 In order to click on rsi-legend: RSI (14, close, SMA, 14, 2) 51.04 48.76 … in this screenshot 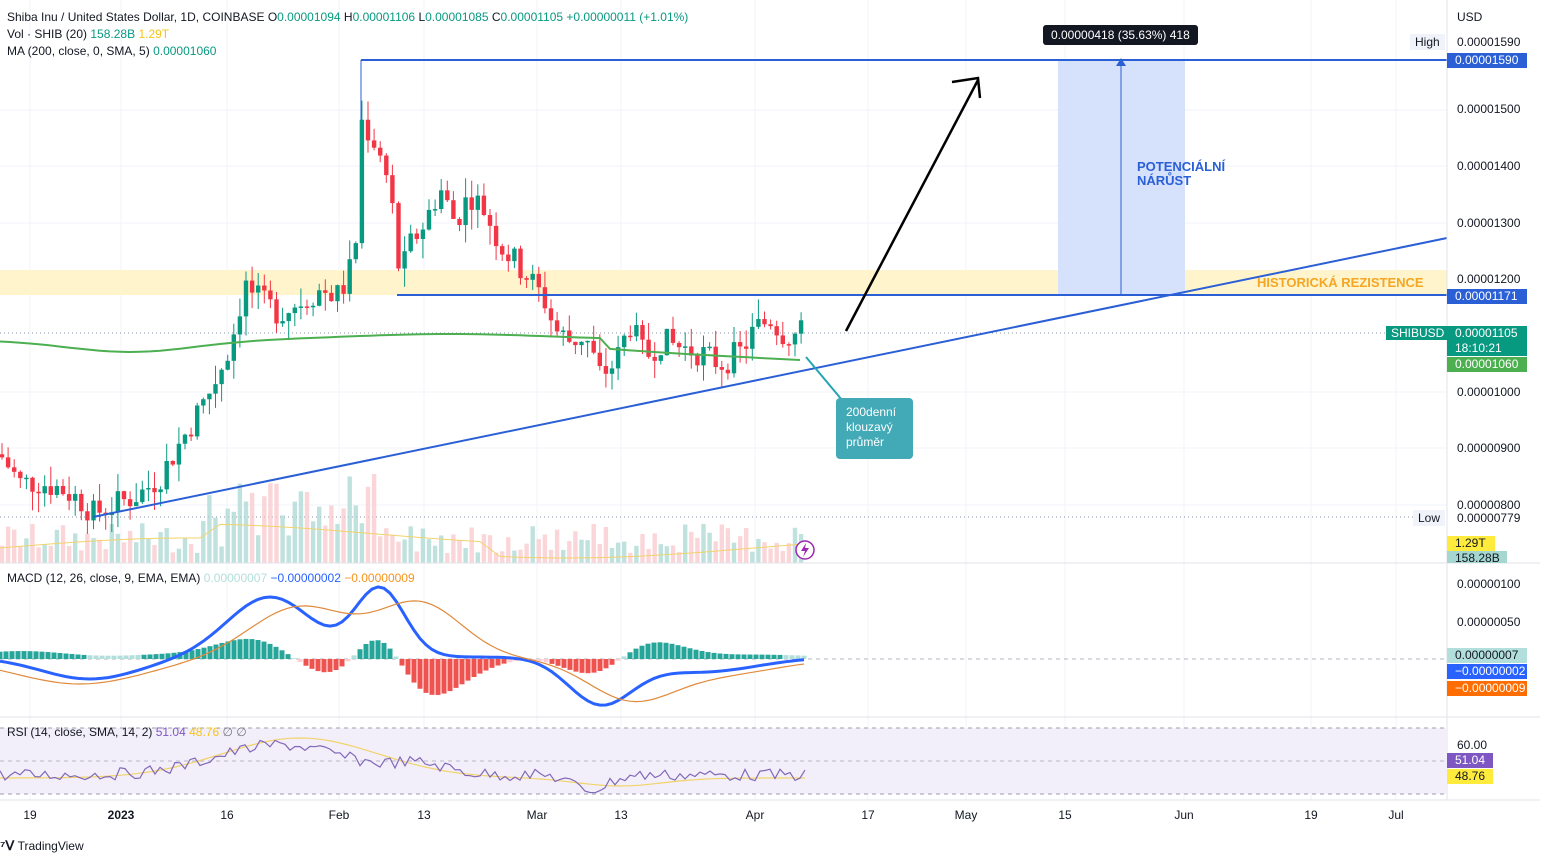, I will do `click(127, 732)`.